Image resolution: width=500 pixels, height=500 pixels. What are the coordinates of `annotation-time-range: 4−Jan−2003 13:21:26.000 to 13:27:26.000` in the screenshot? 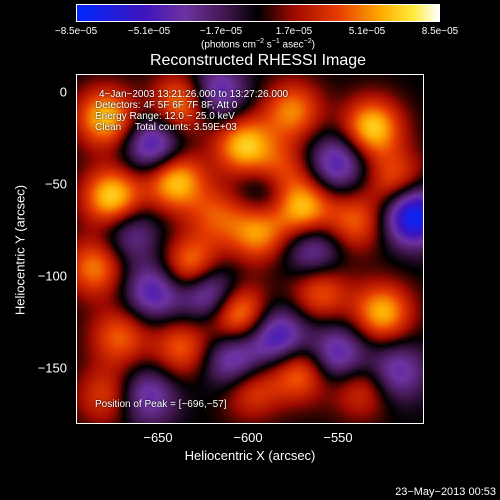 It's located at (194, 94).